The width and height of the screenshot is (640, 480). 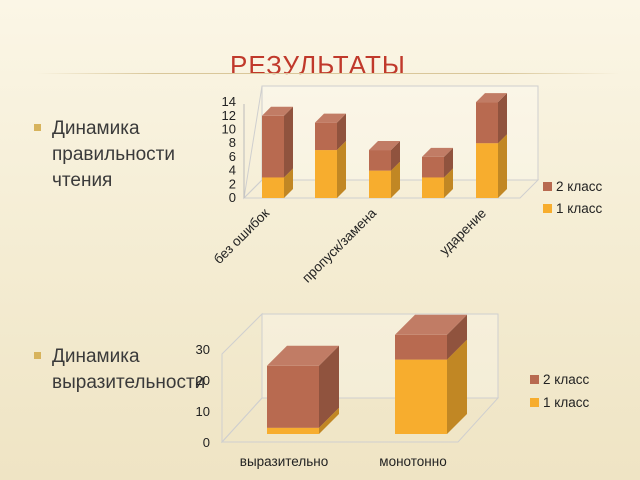 I want to click on x-category-label: монотонно, so click(x=412, y=461).